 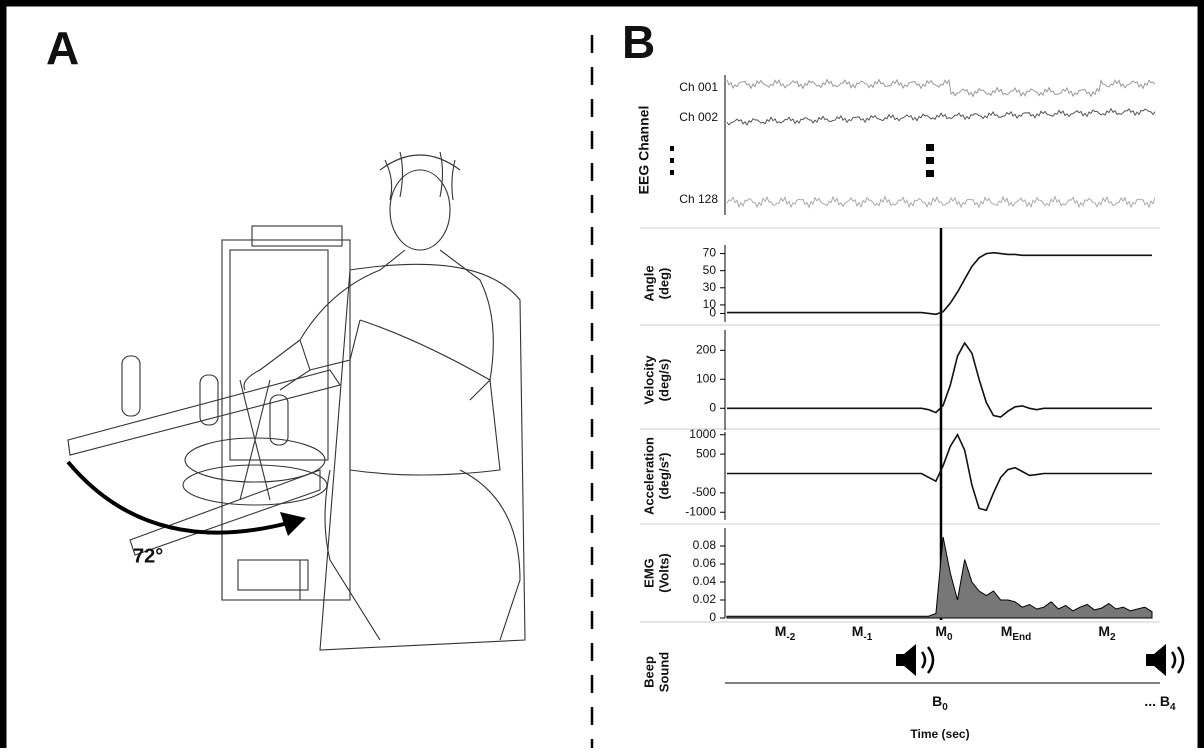 What do you see at coordinates (663, 572) in the screenshot?
I see `y-axis-label: (Volts)` at bounding box center [663, 572].